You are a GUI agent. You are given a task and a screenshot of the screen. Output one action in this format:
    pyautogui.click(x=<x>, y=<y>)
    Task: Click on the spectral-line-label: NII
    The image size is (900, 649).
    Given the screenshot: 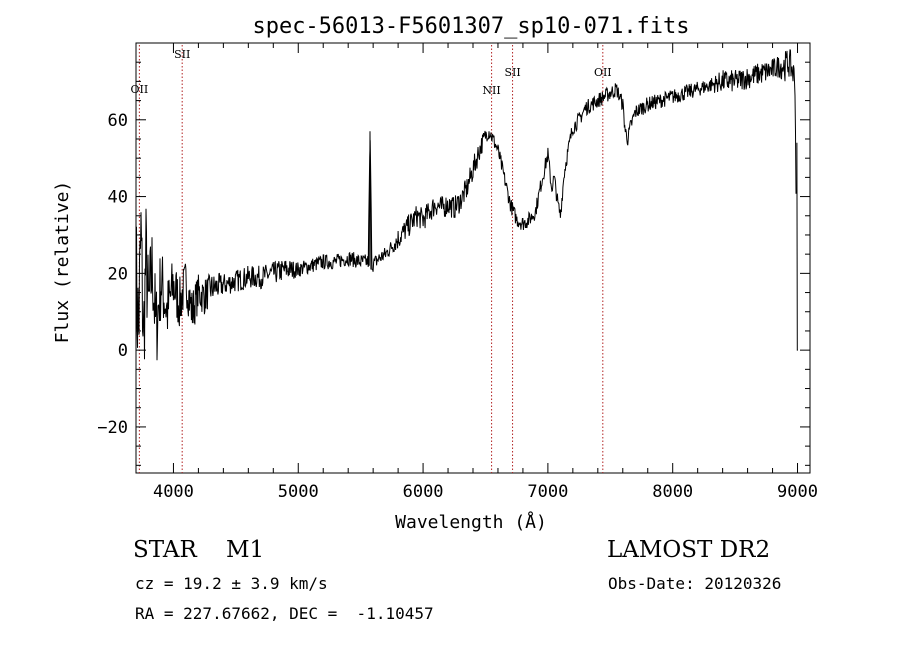 What is the action you would take?
    pyautogui.click(x=491, y=90)
    